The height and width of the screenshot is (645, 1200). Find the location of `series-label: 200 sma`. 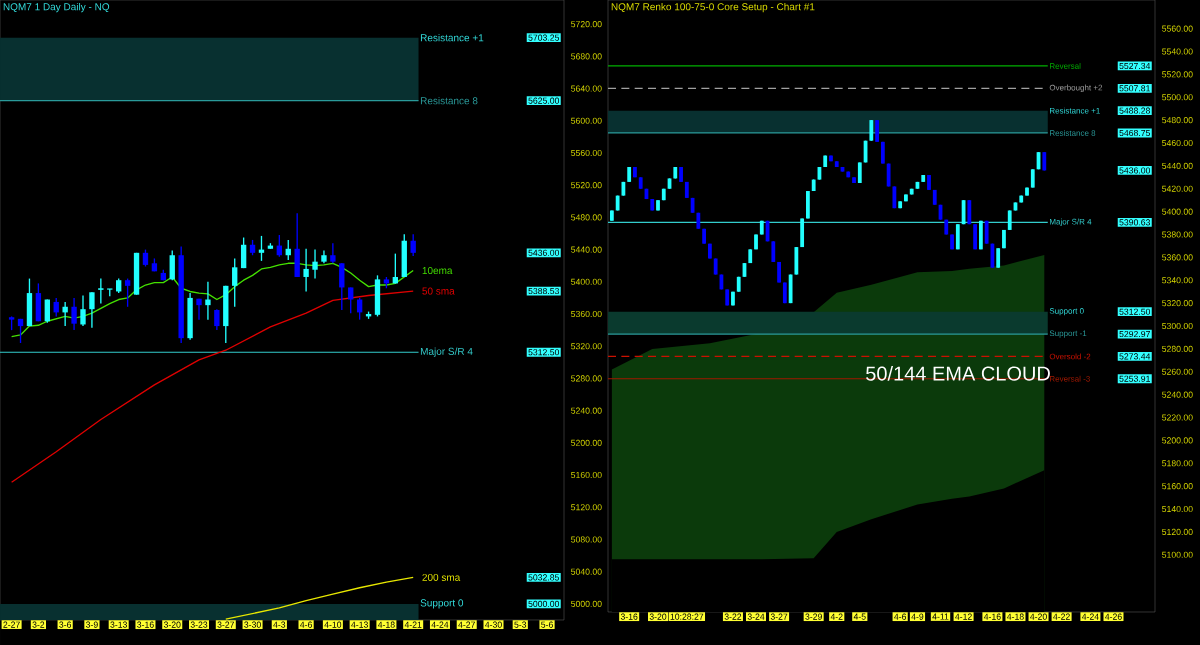

series-label: 200 sma is located at coordinates (441, 577).